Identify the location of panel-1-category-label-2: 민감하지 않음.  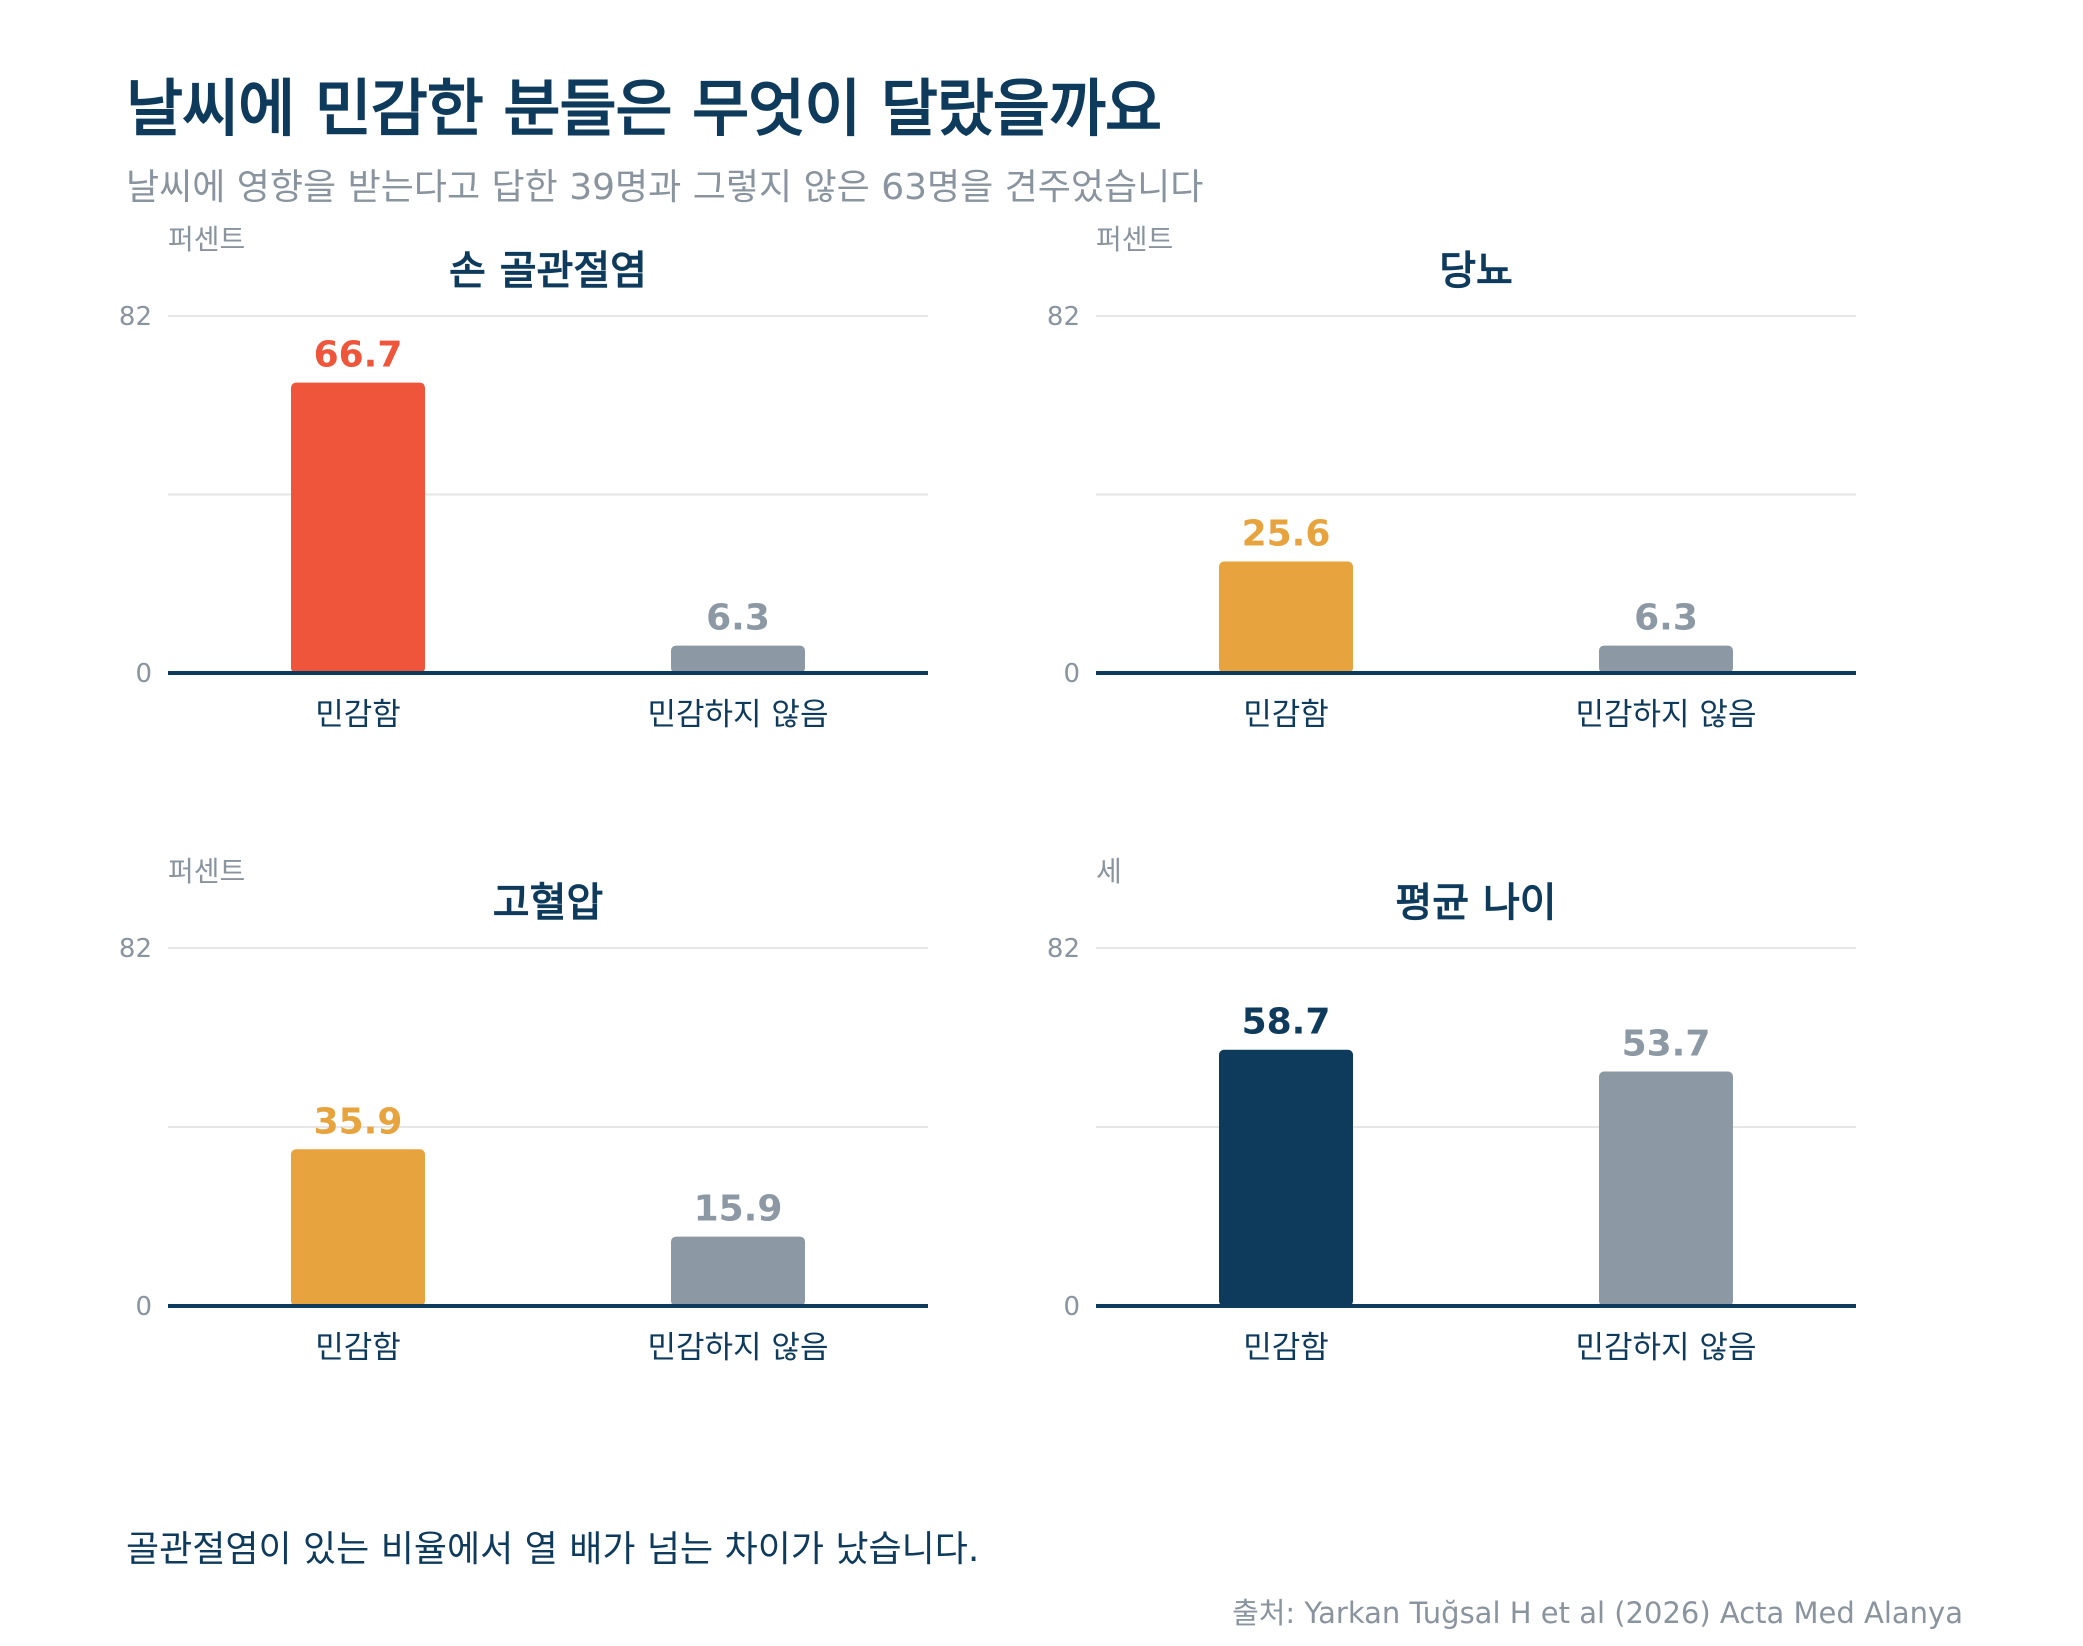
(738, 715).